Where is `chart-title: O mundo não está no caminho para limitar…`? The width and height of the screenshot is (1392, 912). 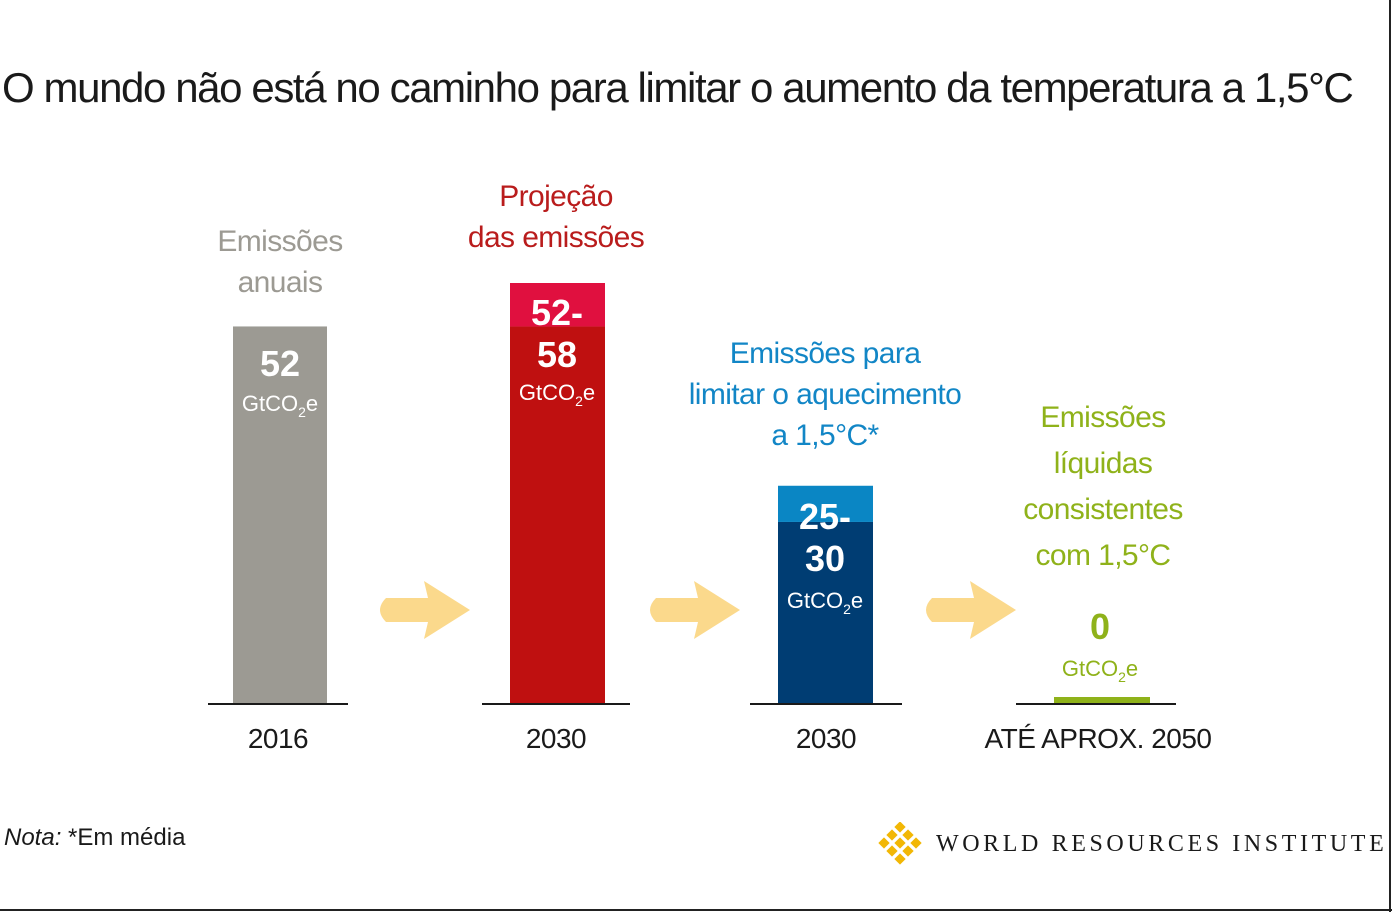
chart-title: O mundo não está no caminho para limitar… is located at coordinates (678, 87).